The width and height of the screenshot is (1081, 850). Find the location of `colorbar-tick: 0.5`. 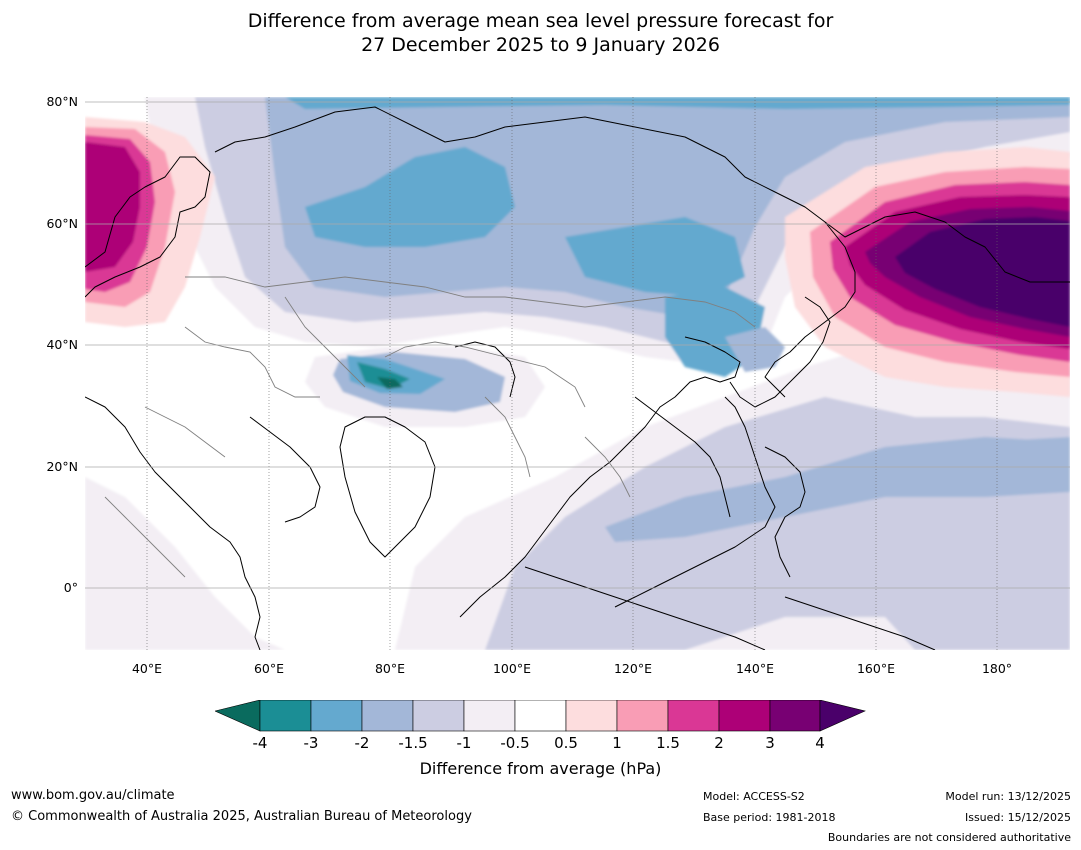

colorbar-tick: 0.5 is located at coordinates (566, 743).